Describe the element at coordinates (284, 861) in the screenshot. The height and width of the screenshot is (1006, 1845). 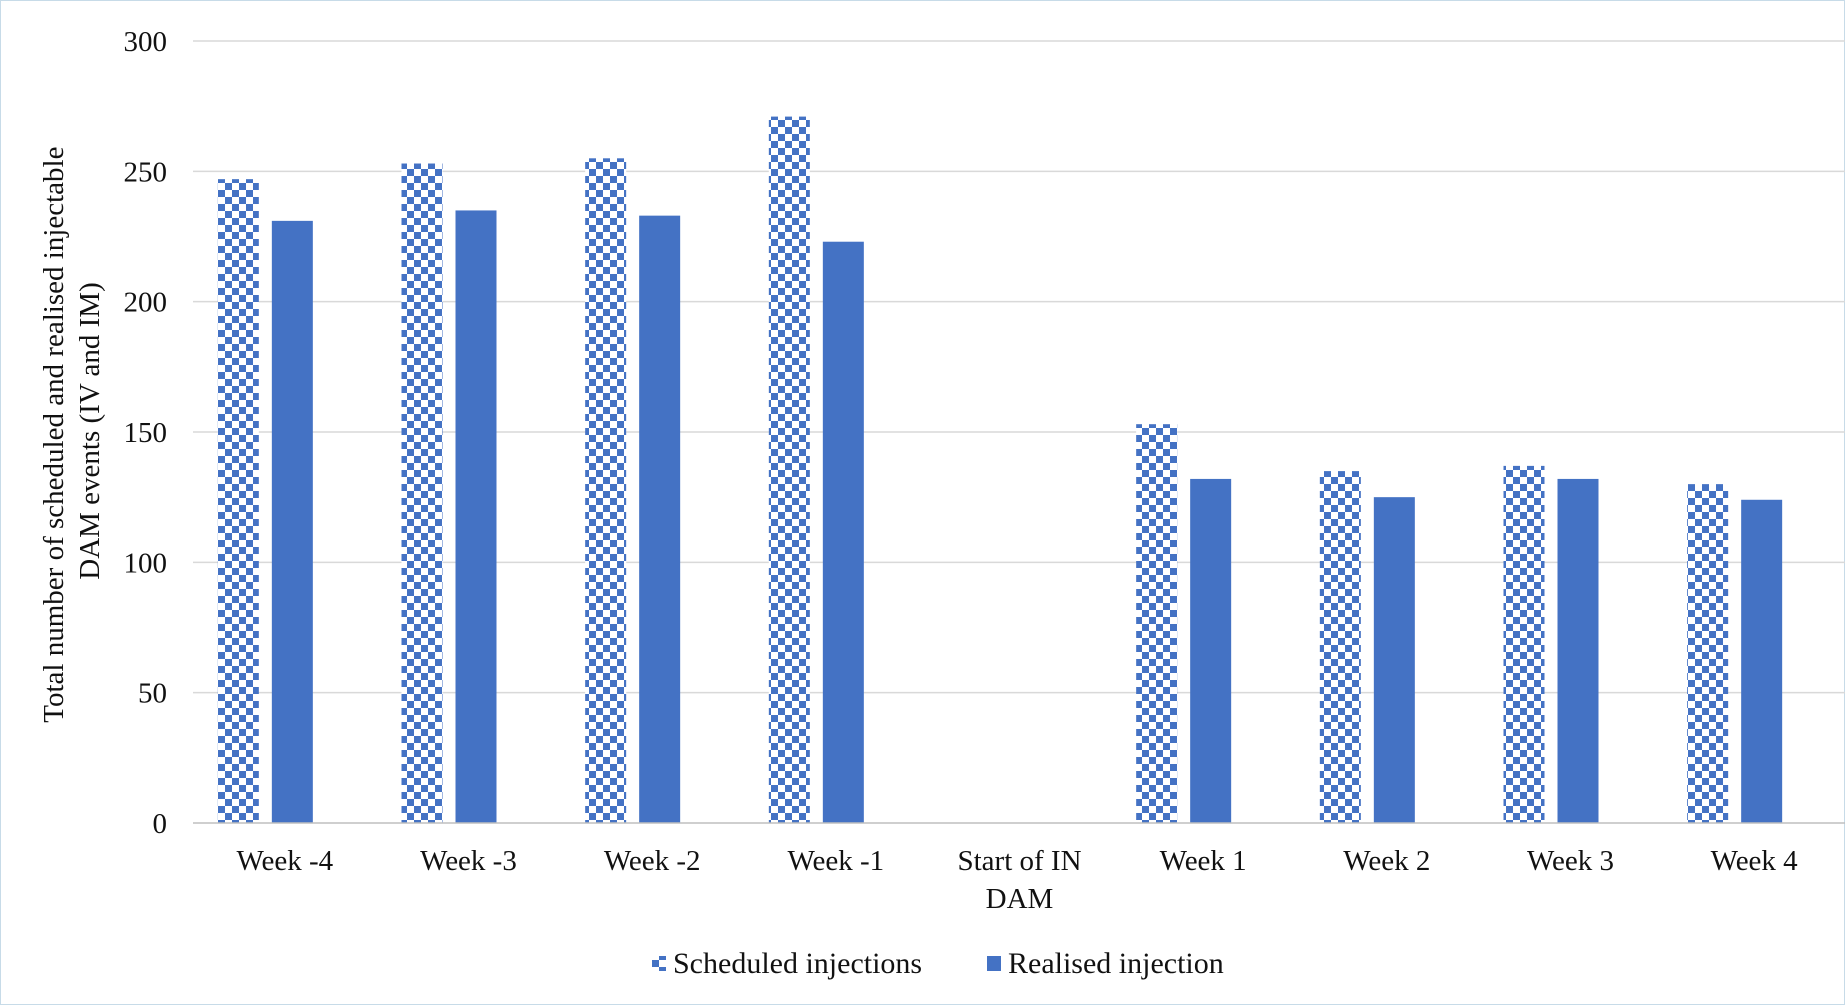
I see `x-tick-label: Week -4` at that location.